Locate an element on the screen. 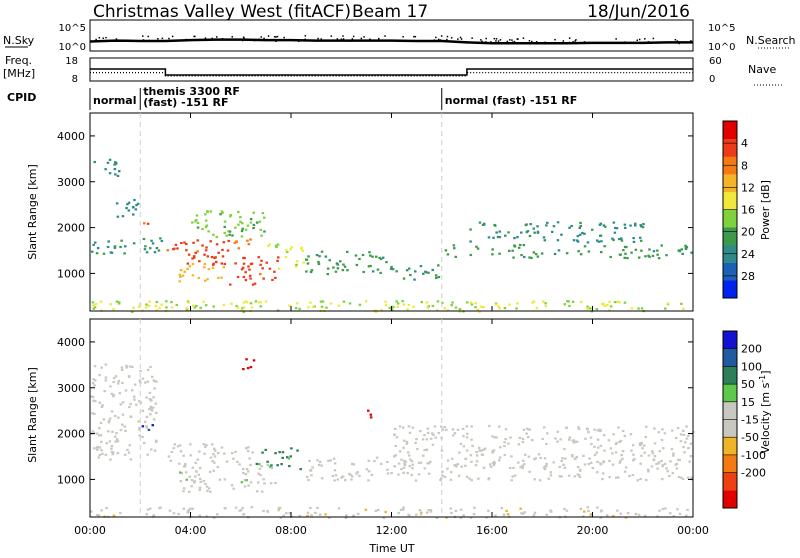 The image size is (800, 558). colorbar-tick-label: -100 is located at coordinates (753, 455).